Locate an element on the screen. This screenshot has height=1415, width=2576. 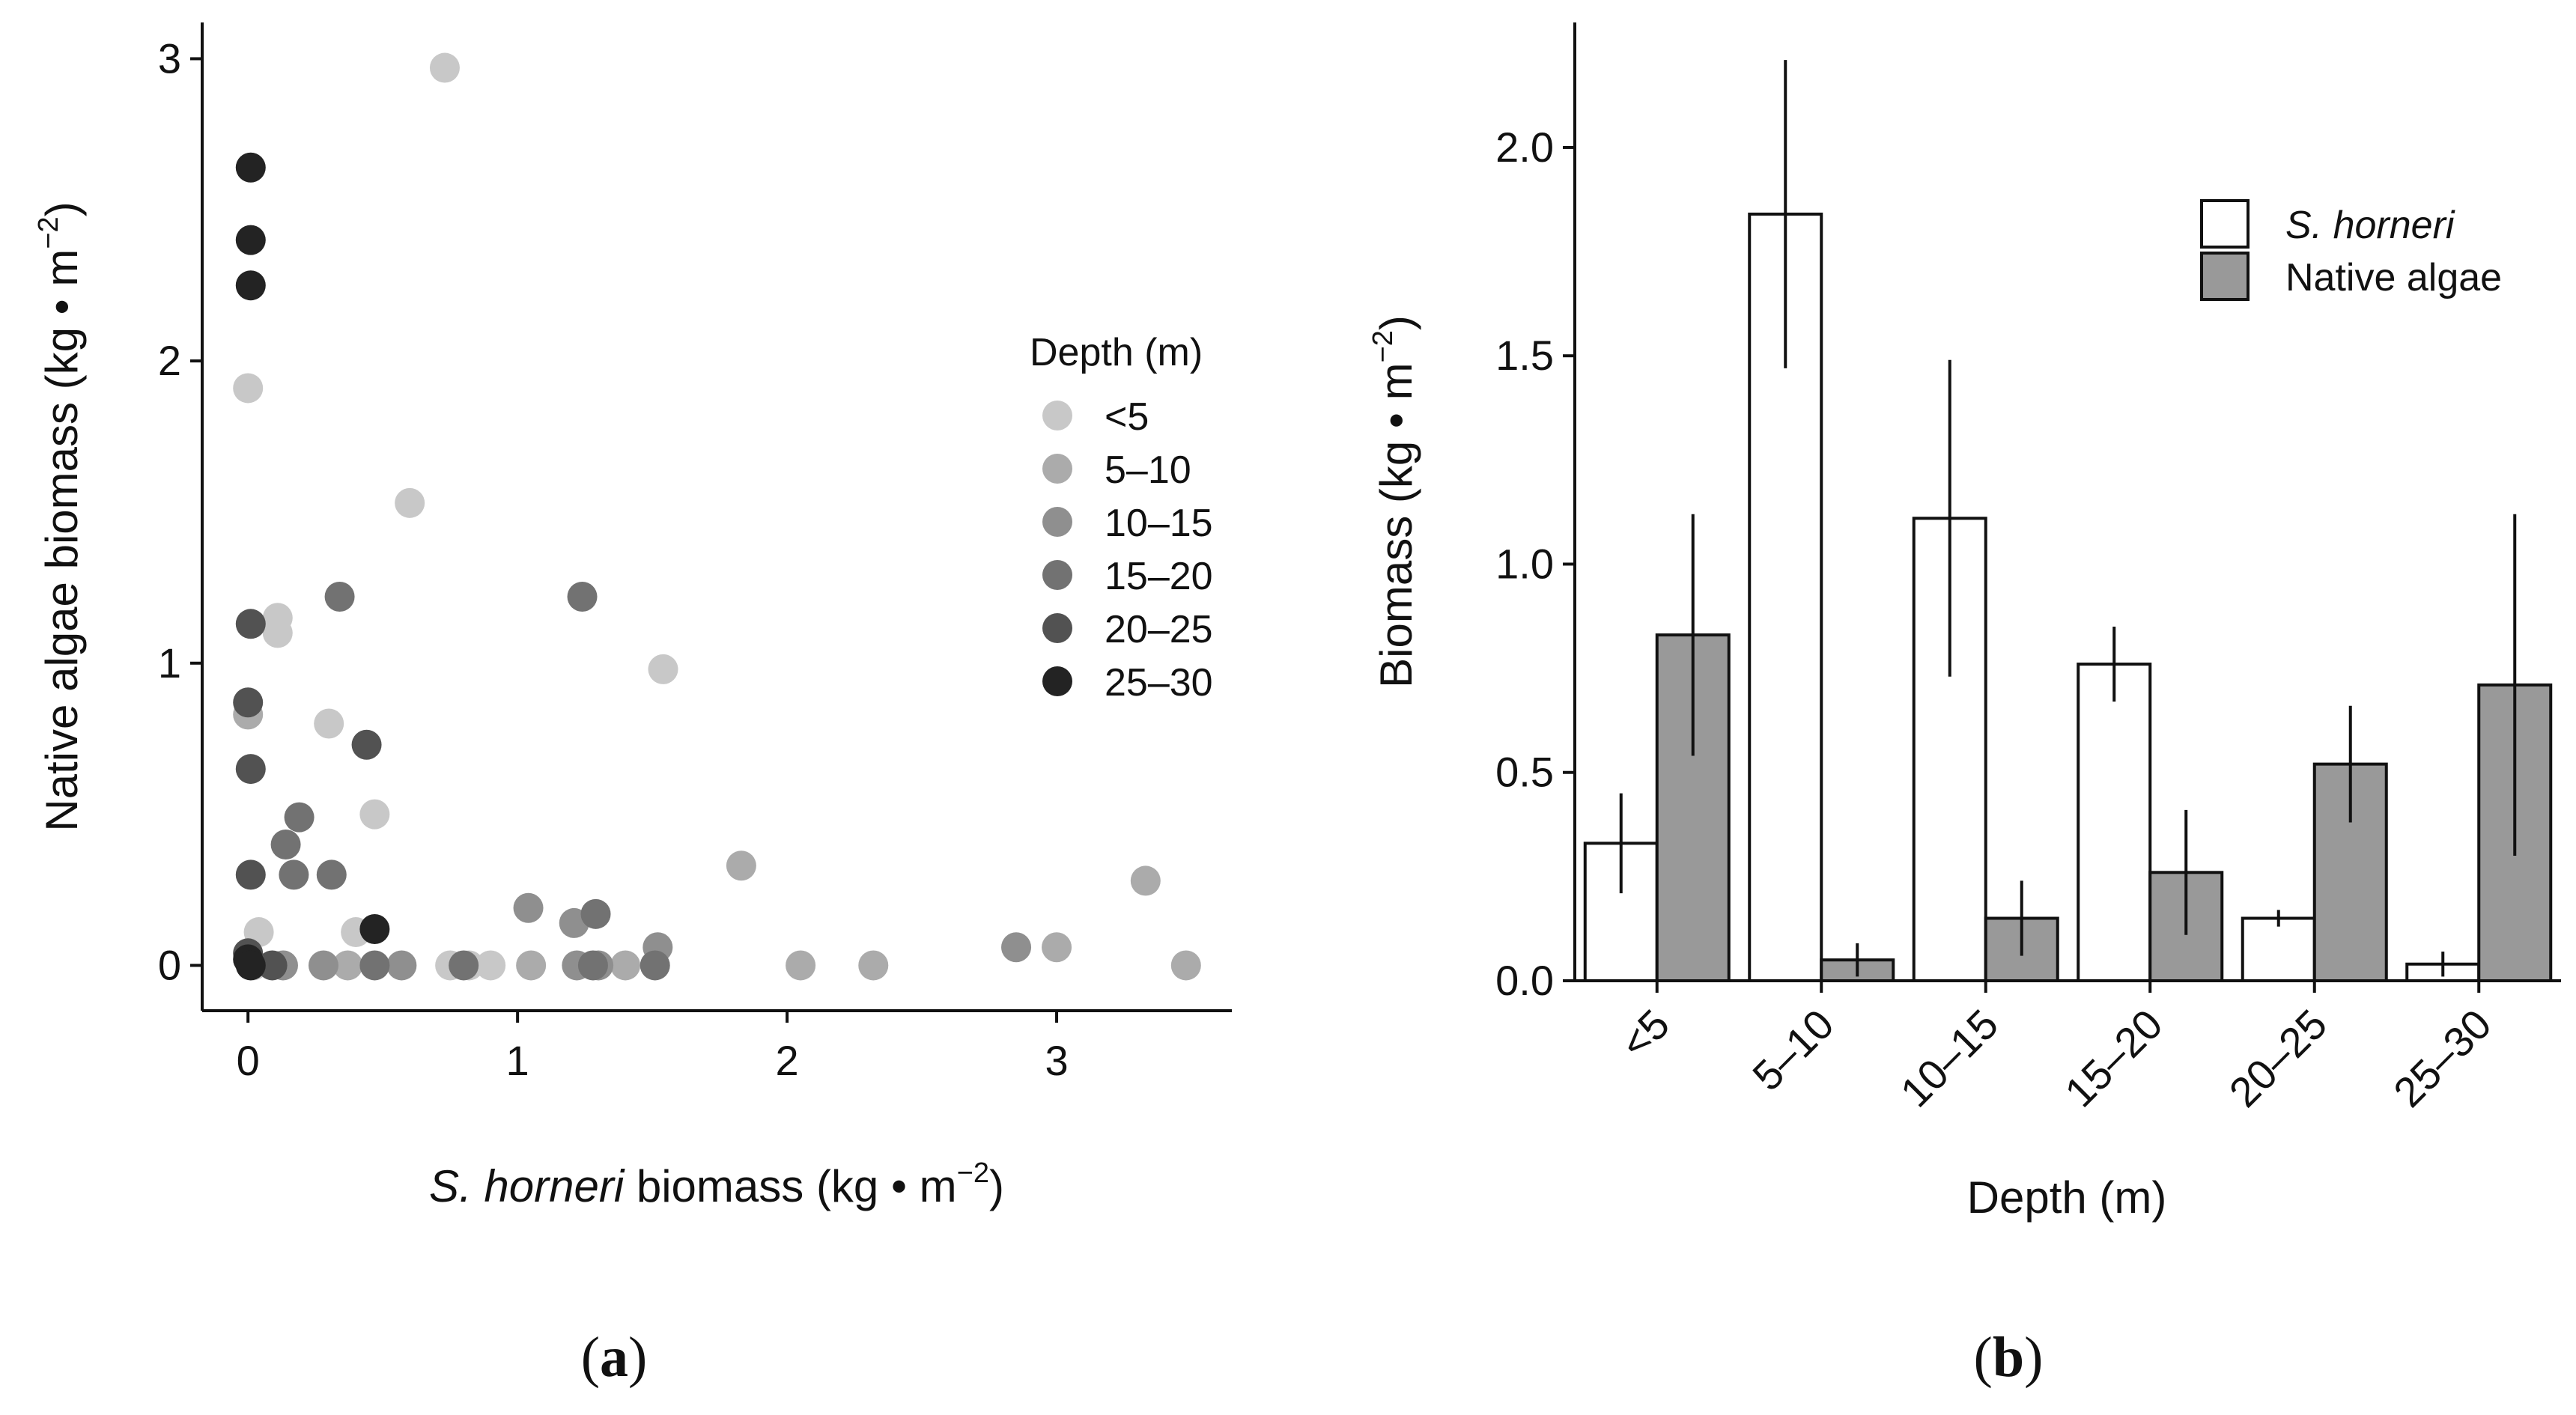
caption-a: (a) is located at coordinates (614, 1357).